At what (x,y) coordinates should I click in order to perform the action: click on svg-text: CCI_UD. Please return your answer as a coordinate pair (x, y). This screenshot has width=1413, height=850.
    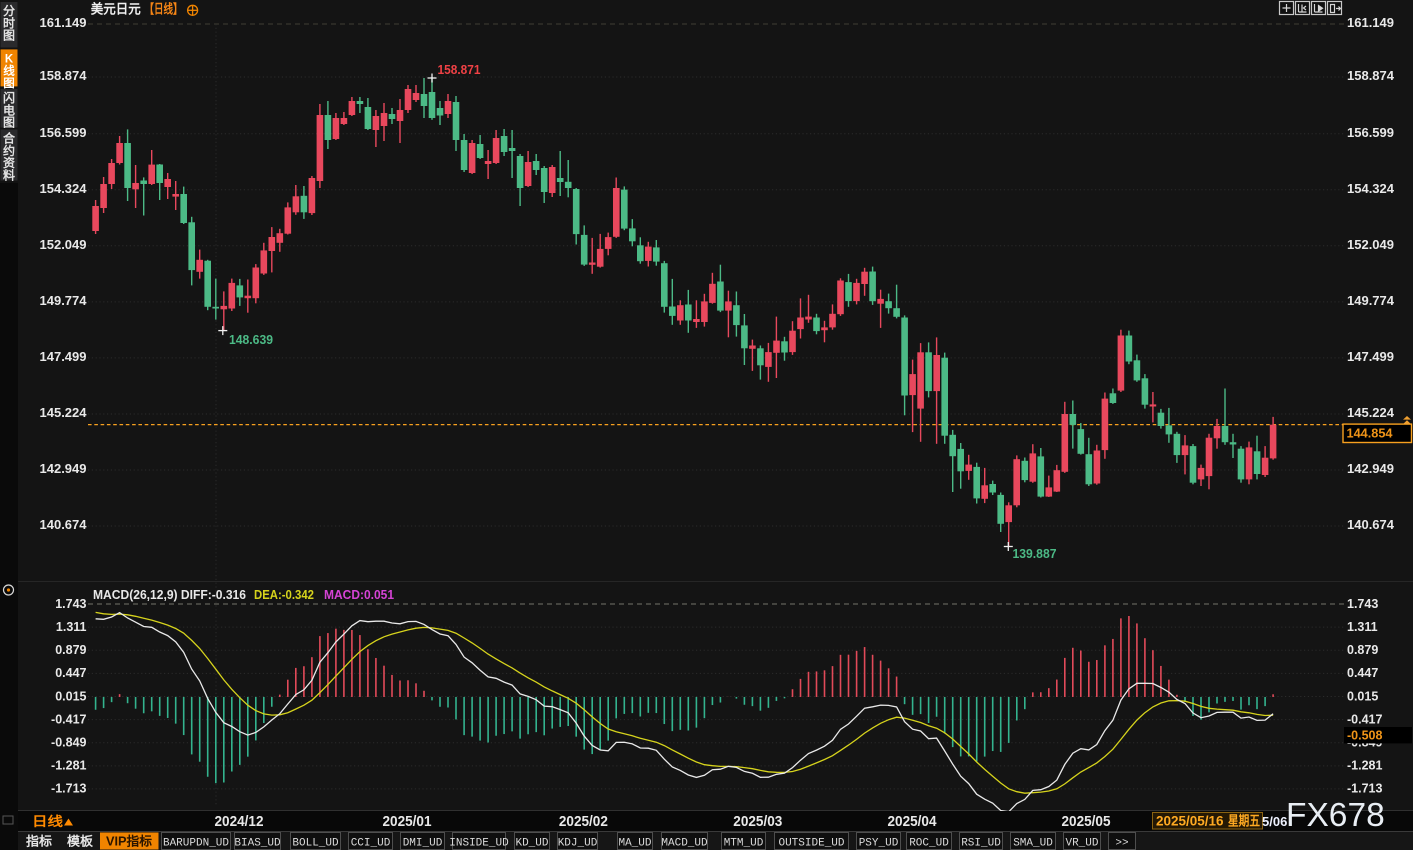
    Looking at the image, I should click on (371, 844).